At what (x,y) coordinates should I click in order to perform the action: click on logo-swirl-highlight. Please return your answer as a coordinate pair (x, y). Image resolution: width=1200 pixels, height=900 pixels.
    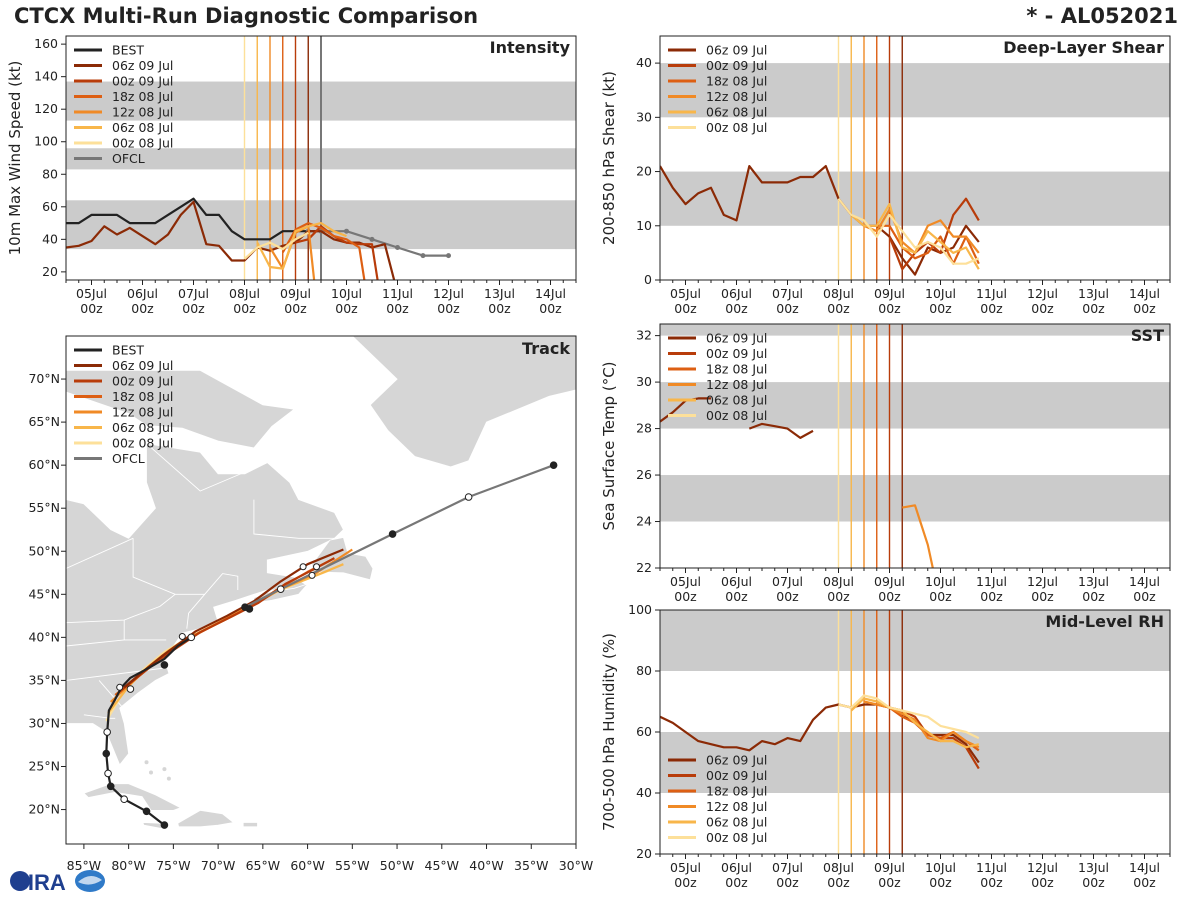
    Looking at the image, I should click on (90, 880).